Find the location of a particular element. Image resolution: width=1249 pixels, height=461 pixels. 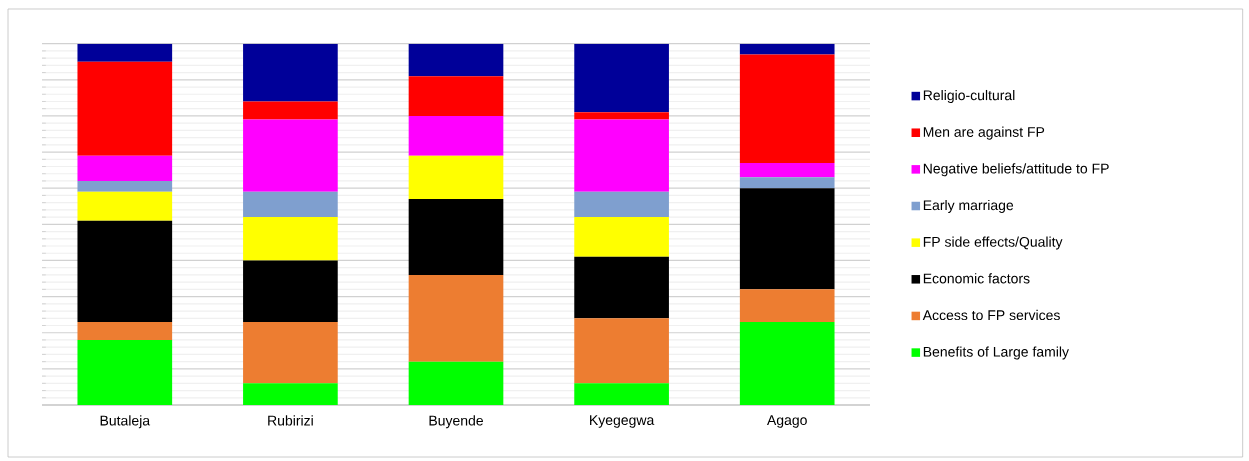

legend-label: Negative beliefs/attitude to FP is located at coordinates (1016, 170).